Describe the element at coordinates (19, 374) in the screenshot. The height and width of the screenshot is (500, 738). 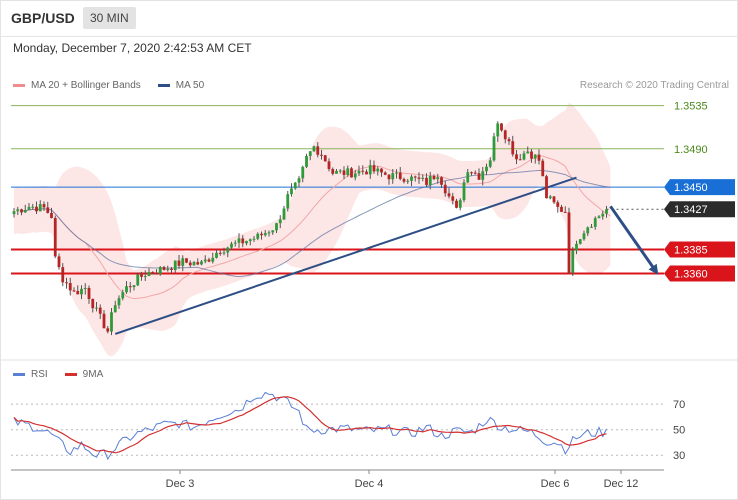
I see `legend-swatch-rsi` at that location.